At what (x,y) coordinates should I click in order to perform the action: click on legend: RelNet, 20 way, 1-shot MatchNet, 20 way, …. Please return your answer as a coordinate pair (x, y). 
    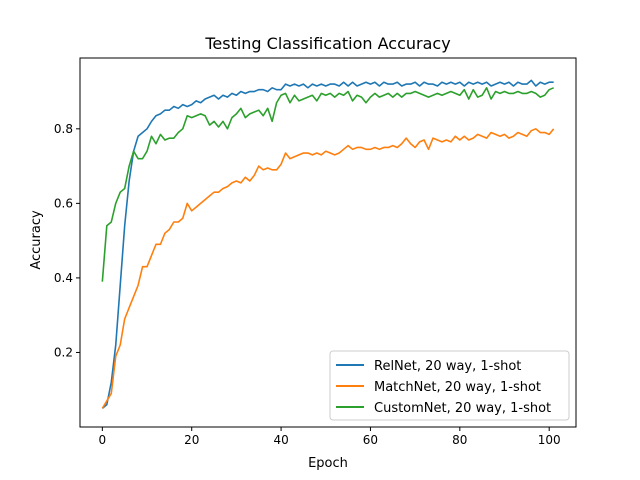
    Looking at the image, I should click on (449, 385).